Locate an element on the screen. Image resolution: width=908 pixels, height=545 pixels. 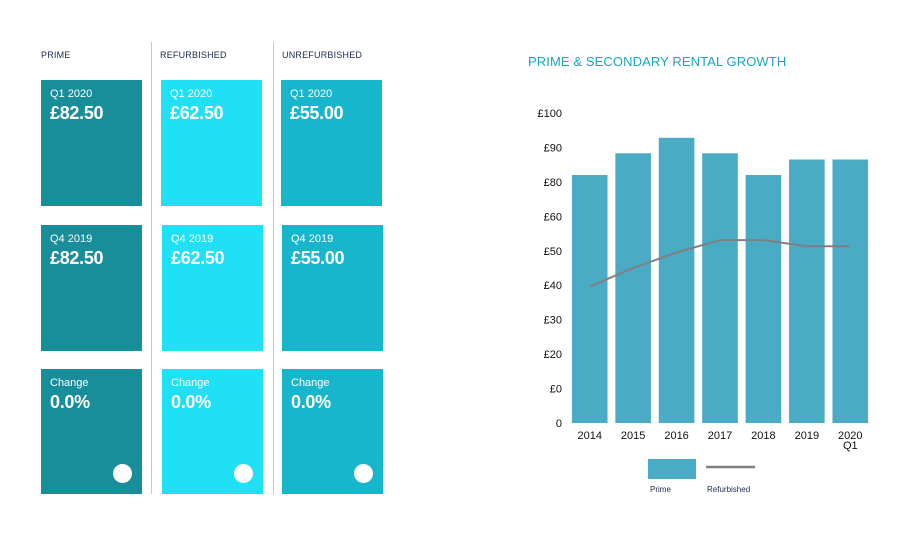
column-head-prime: PRIME is located at coordinates (56, 55).